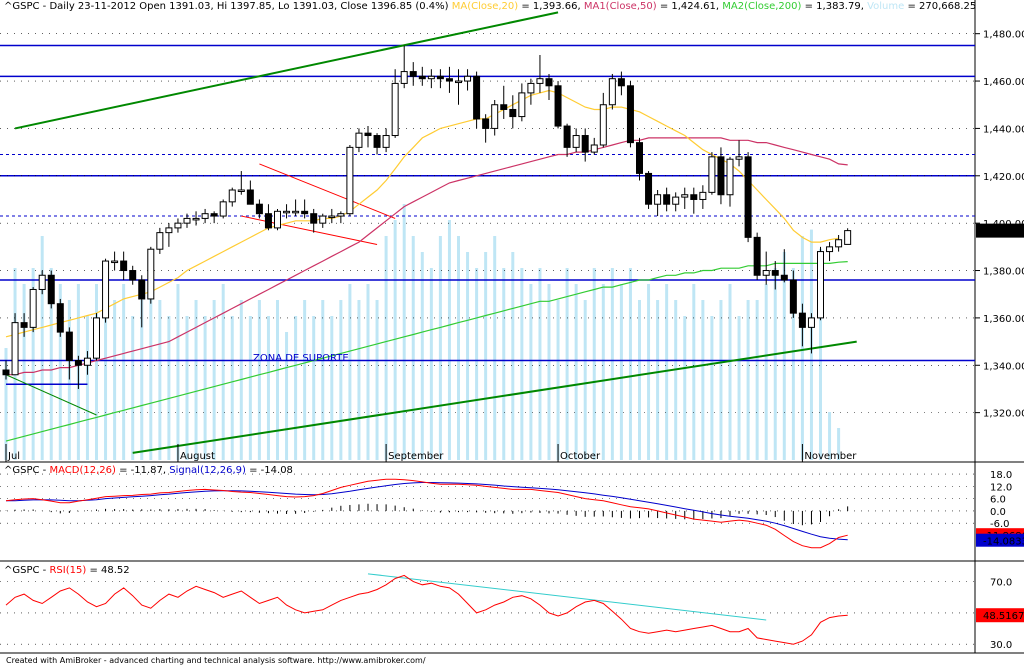 The width and height of the screenshot is (1024, 667). I want to click on price-axis-label: 1,480.00, so click(1003, 35).